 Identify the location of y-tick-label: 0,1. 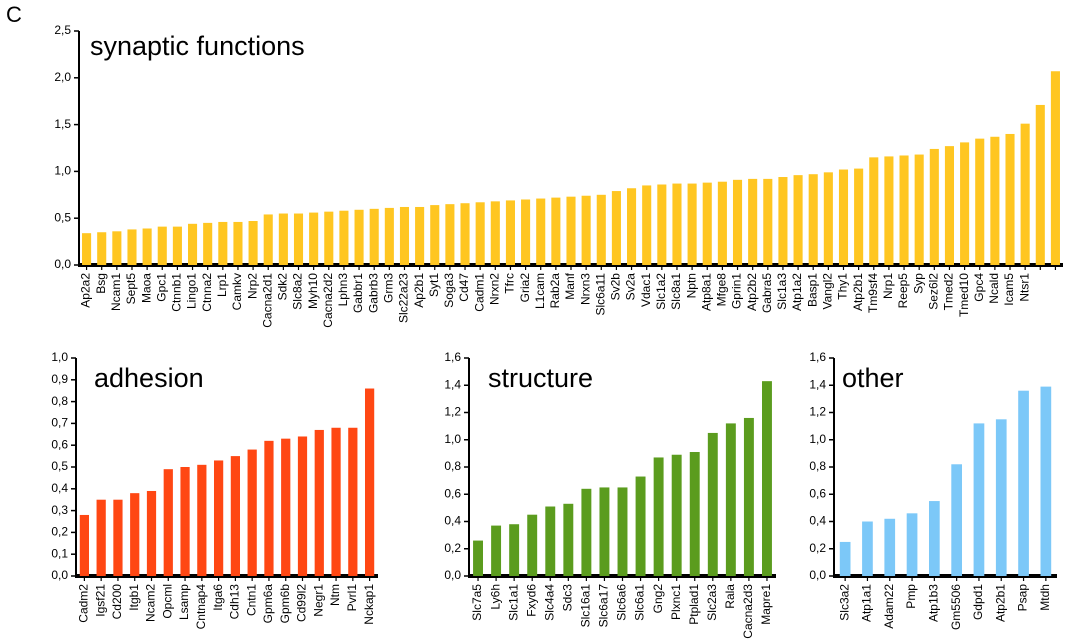
(59, 553).